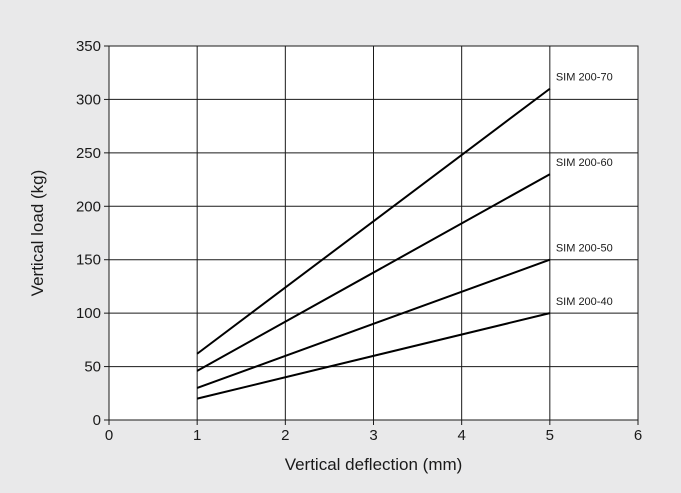  What do you see at coordinates (88, 46) in the screenshot?
I see `y-tick-label-350: 350` at bounding box center [88, 46].